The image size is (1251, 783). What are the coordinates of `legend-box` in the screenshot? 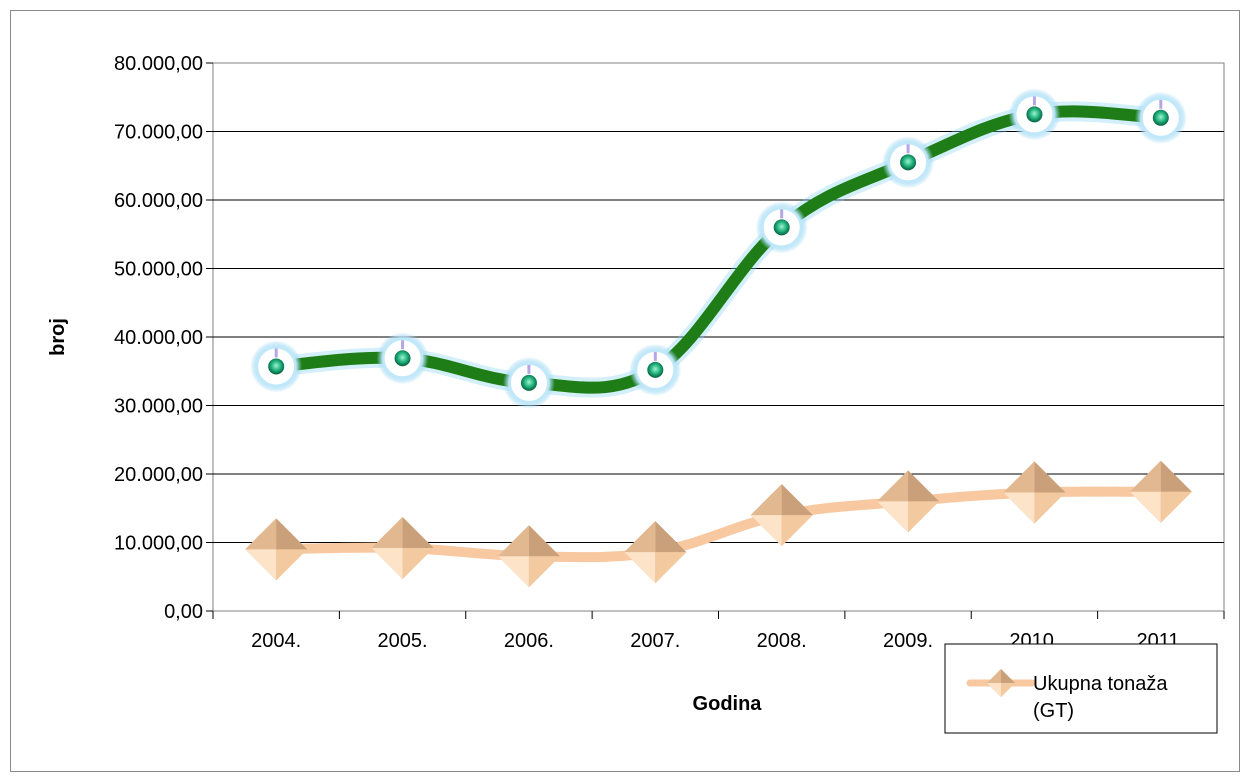 It's located at (1081, 688).